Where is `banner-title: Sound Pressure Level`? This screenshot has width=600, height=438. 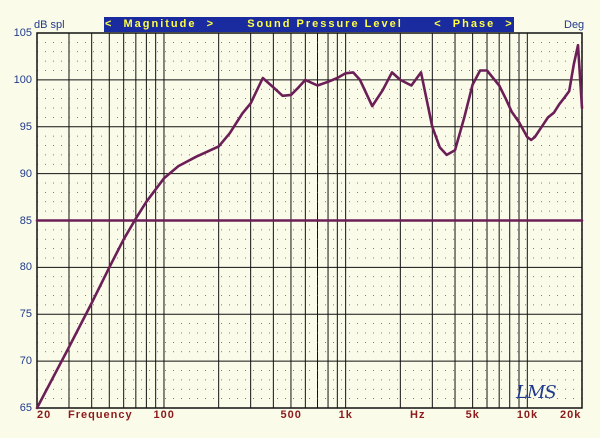
banner-title: Sound Pressure Level is located at coordinates (325, 24).